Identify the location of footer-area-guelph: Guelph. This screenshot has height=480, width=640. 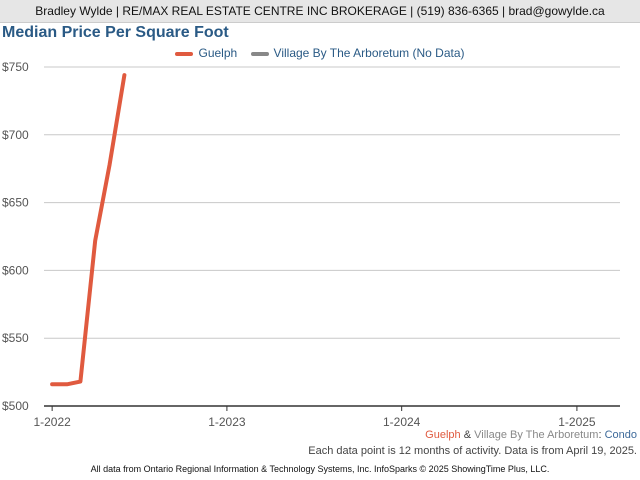
(443, 435).